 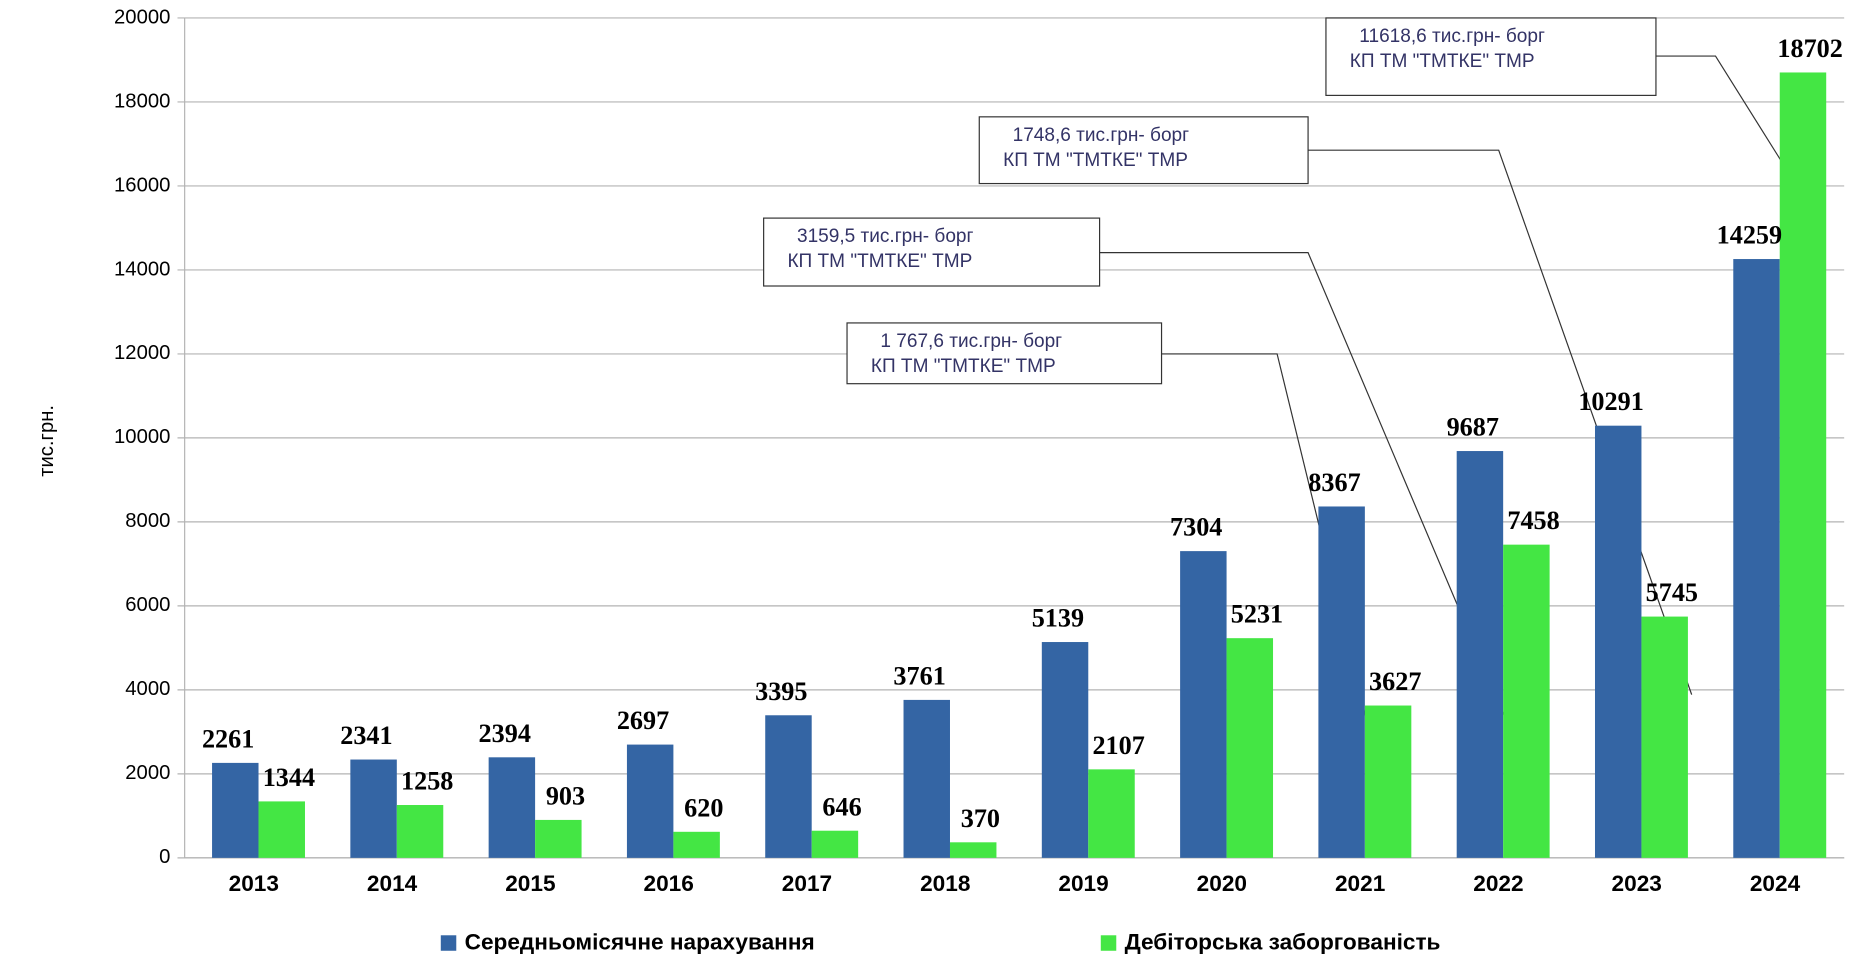 What do you see at coordinates (945, 883) in the screenshot?
I see `x-tick-label: 2018` at bounding box center [945, 883].